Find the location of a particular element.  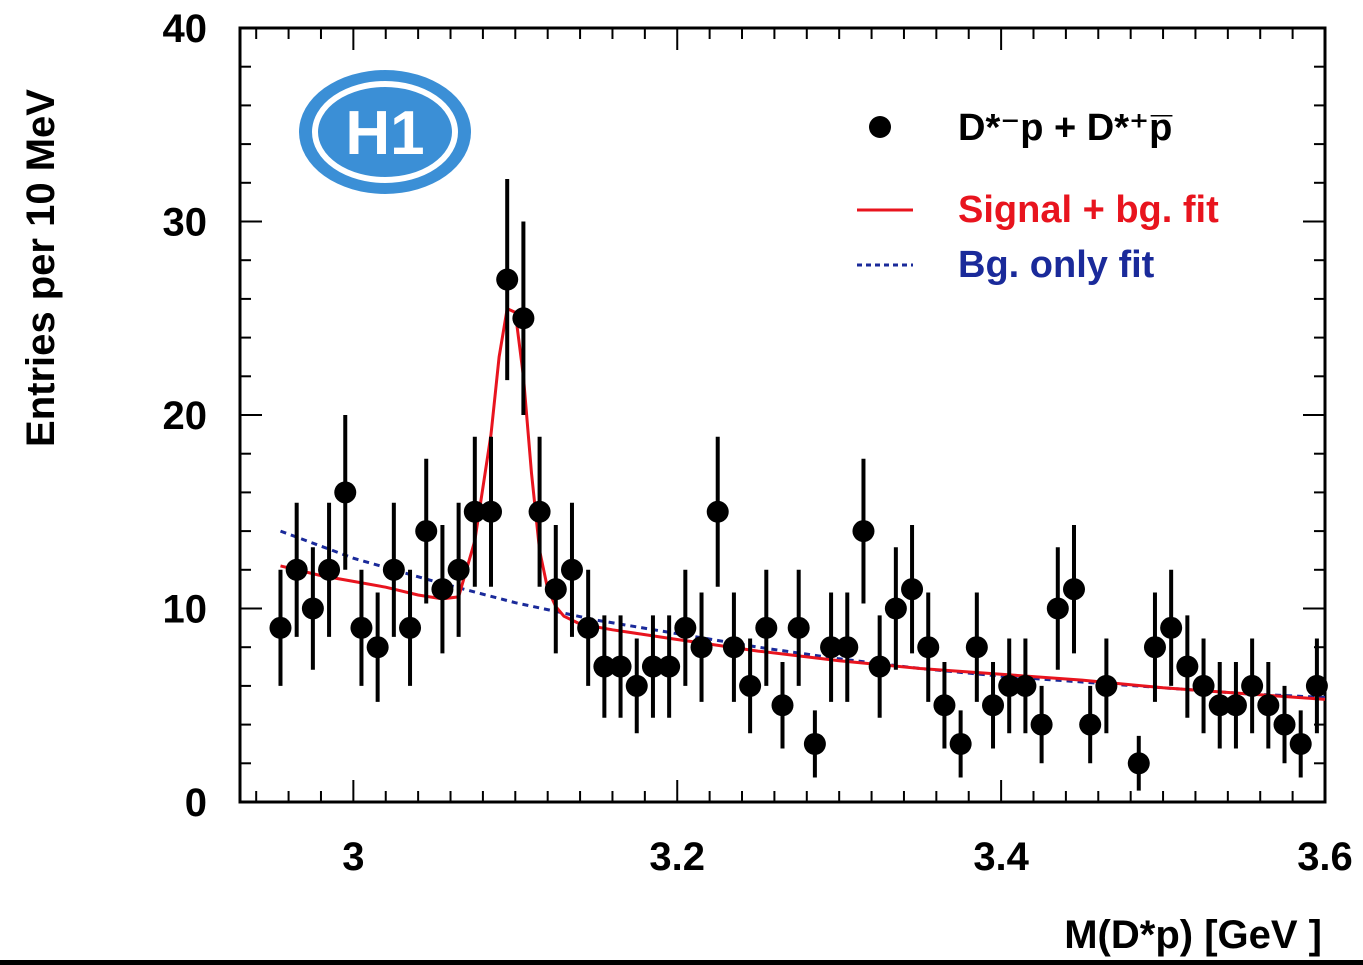

h1-logo-text: H1 is located at coordinates (384, 133).